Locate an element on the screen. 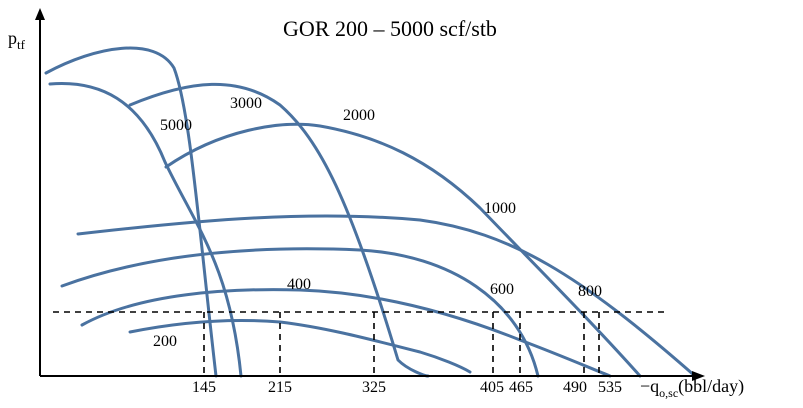 This screenshot has width=803, height=408. curve-label-3000: 3000 is located at coordinates (246, 103).